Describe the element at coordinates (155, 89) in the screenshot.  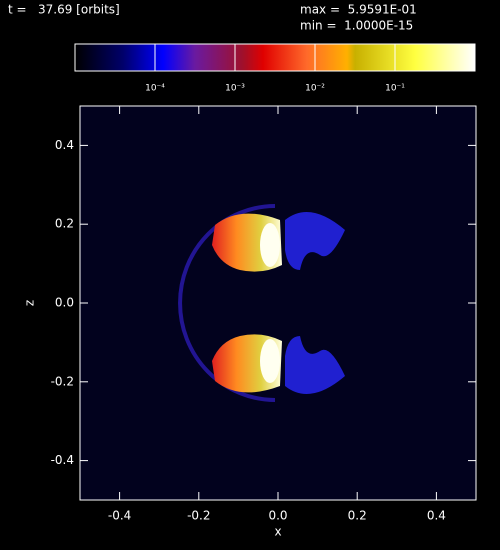
I see `colorbar-tick-label: 10⁻⁴` at that location.